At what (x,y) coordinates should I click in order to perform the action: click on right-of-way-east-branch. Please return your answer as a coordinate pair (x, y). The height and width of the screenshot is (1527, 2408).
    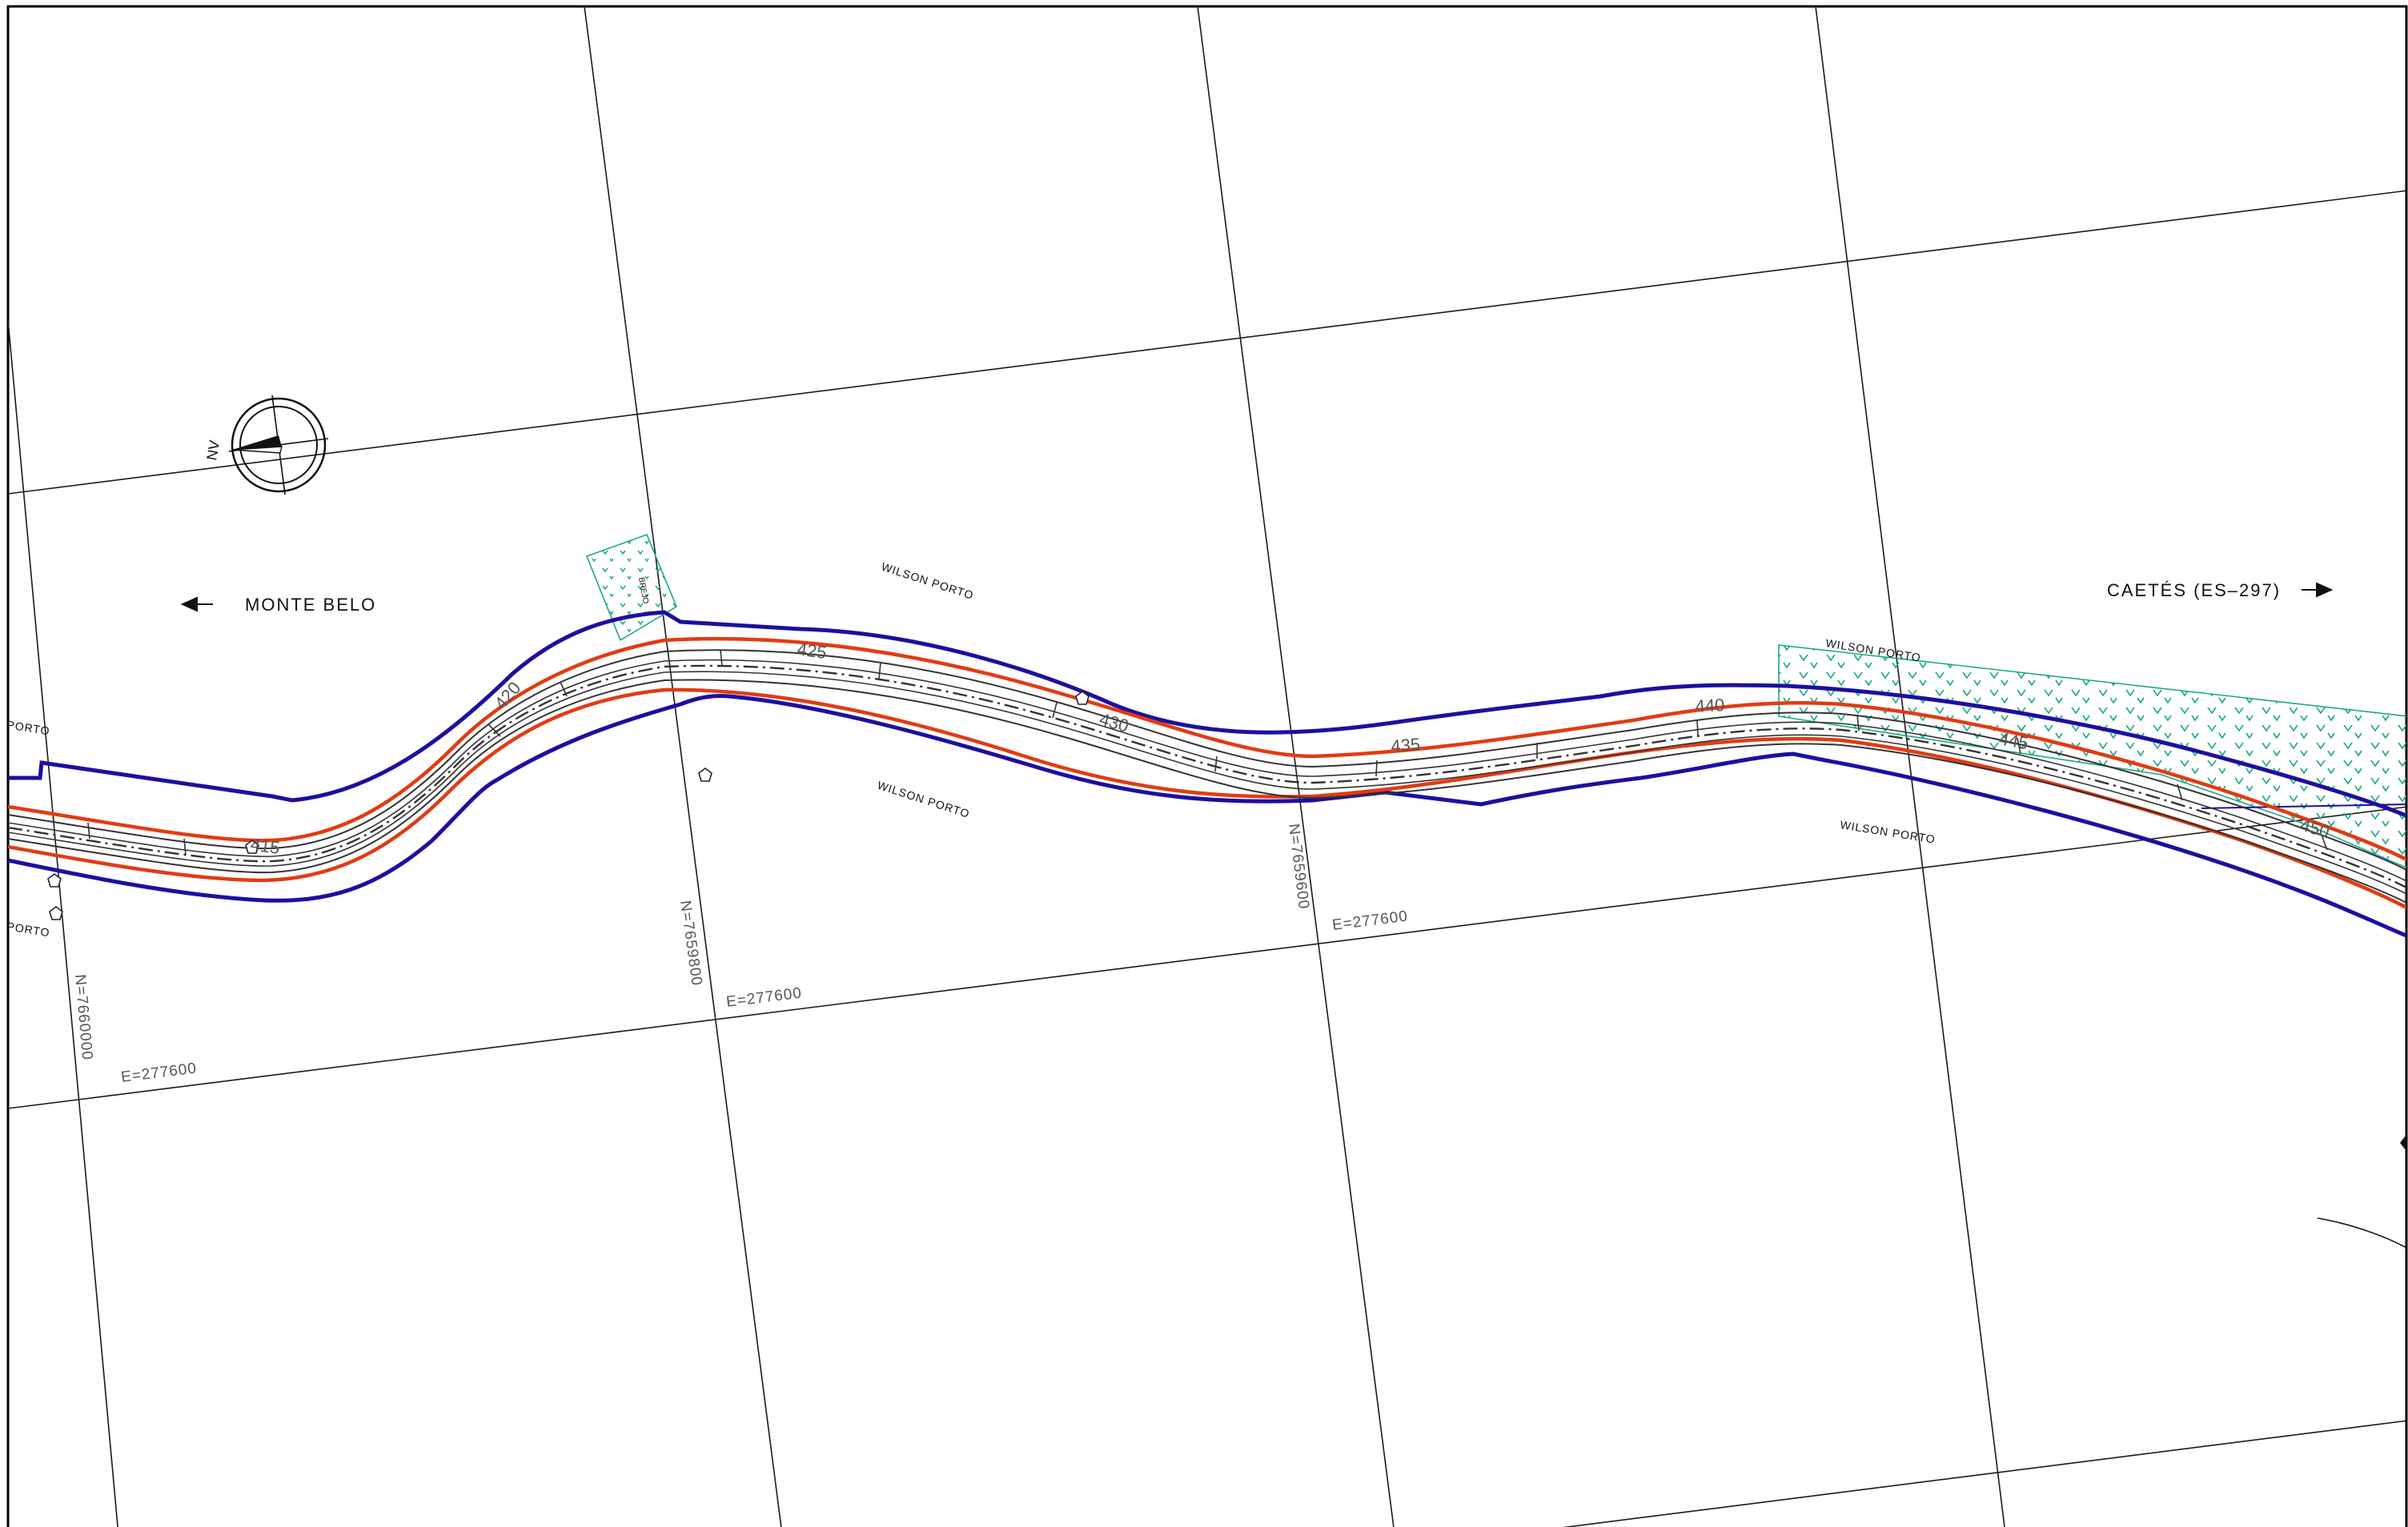
    Looking at the image, I should click on (2303, 806).